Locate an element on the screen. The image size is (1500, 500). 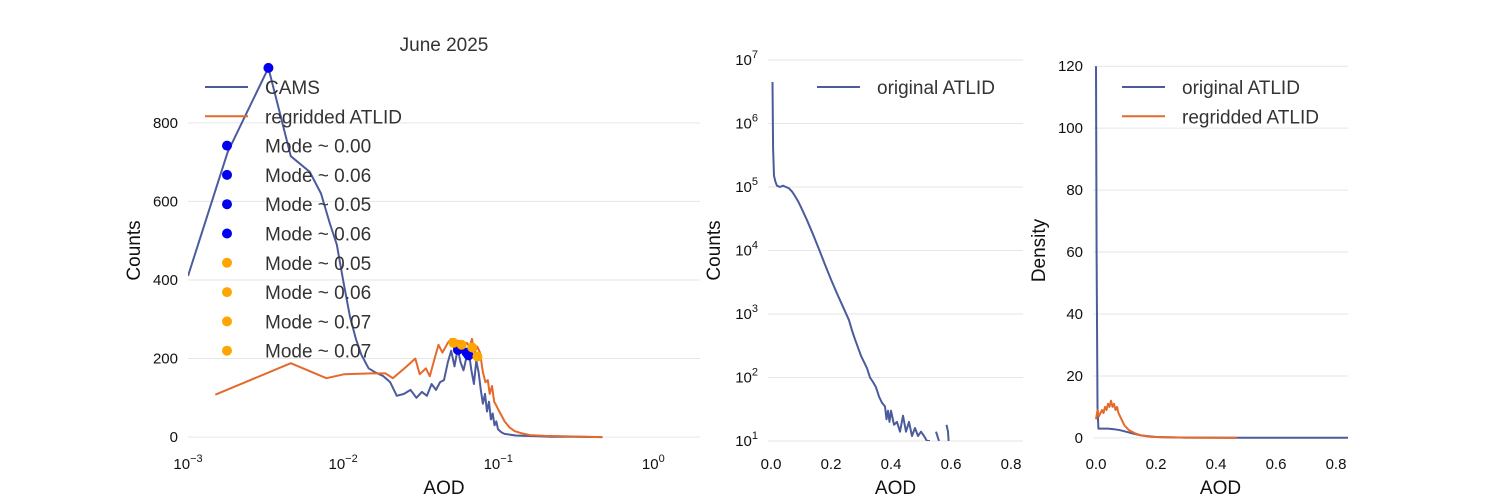
y-tick-label: 107 is located at coordinates (746, 59).